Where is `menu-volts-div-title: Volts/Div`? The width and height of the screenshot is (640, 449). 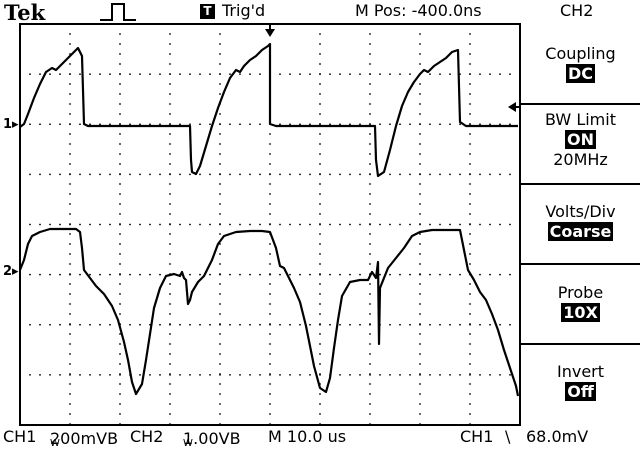 menu-volts-div-title: Volts/Div is located at coordinates (580, 211).